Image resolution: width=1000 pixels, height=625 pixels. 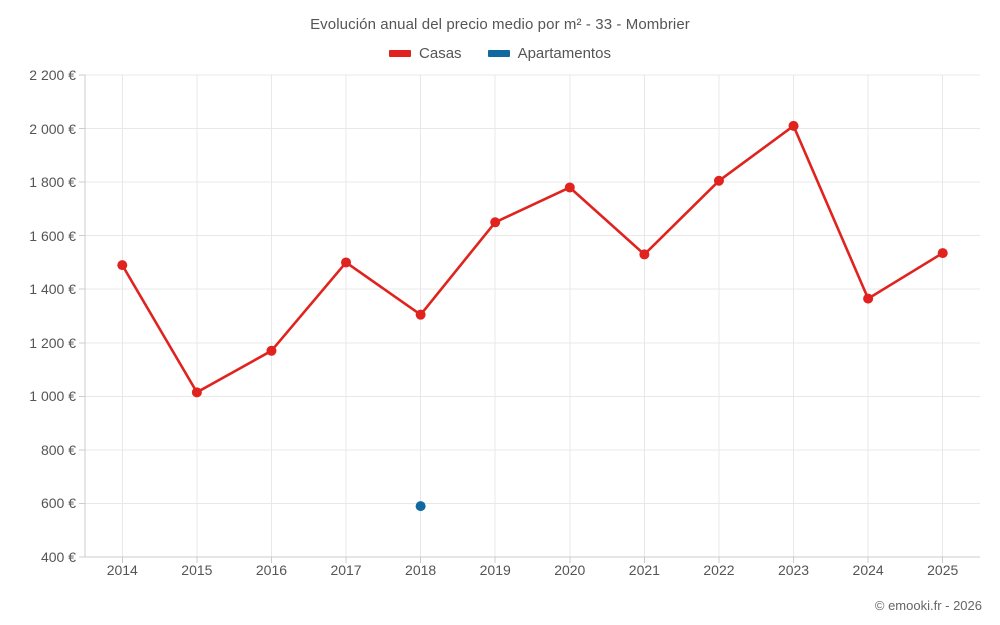 I want to click on copyright-credit: © emooki.fr - 2026, so click(x=928, y=605).